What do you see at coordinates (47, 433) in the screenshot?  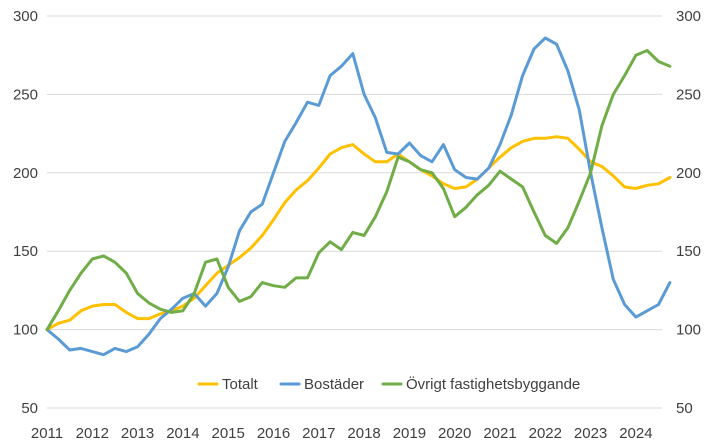 I see `x-tick-2011: 2011` at bounding box center [47, 433].